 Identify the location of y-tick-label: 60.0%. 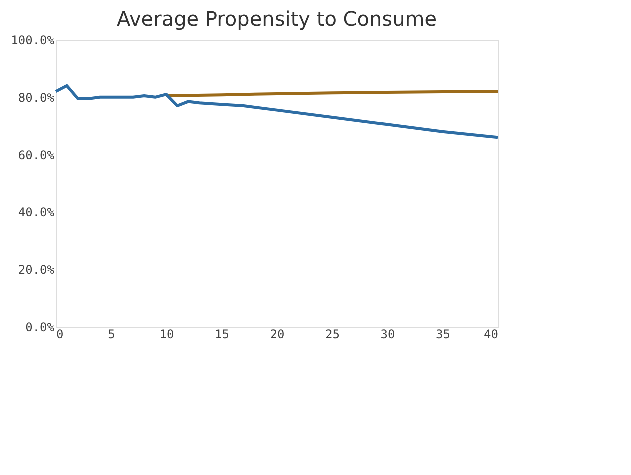
(37, 155).